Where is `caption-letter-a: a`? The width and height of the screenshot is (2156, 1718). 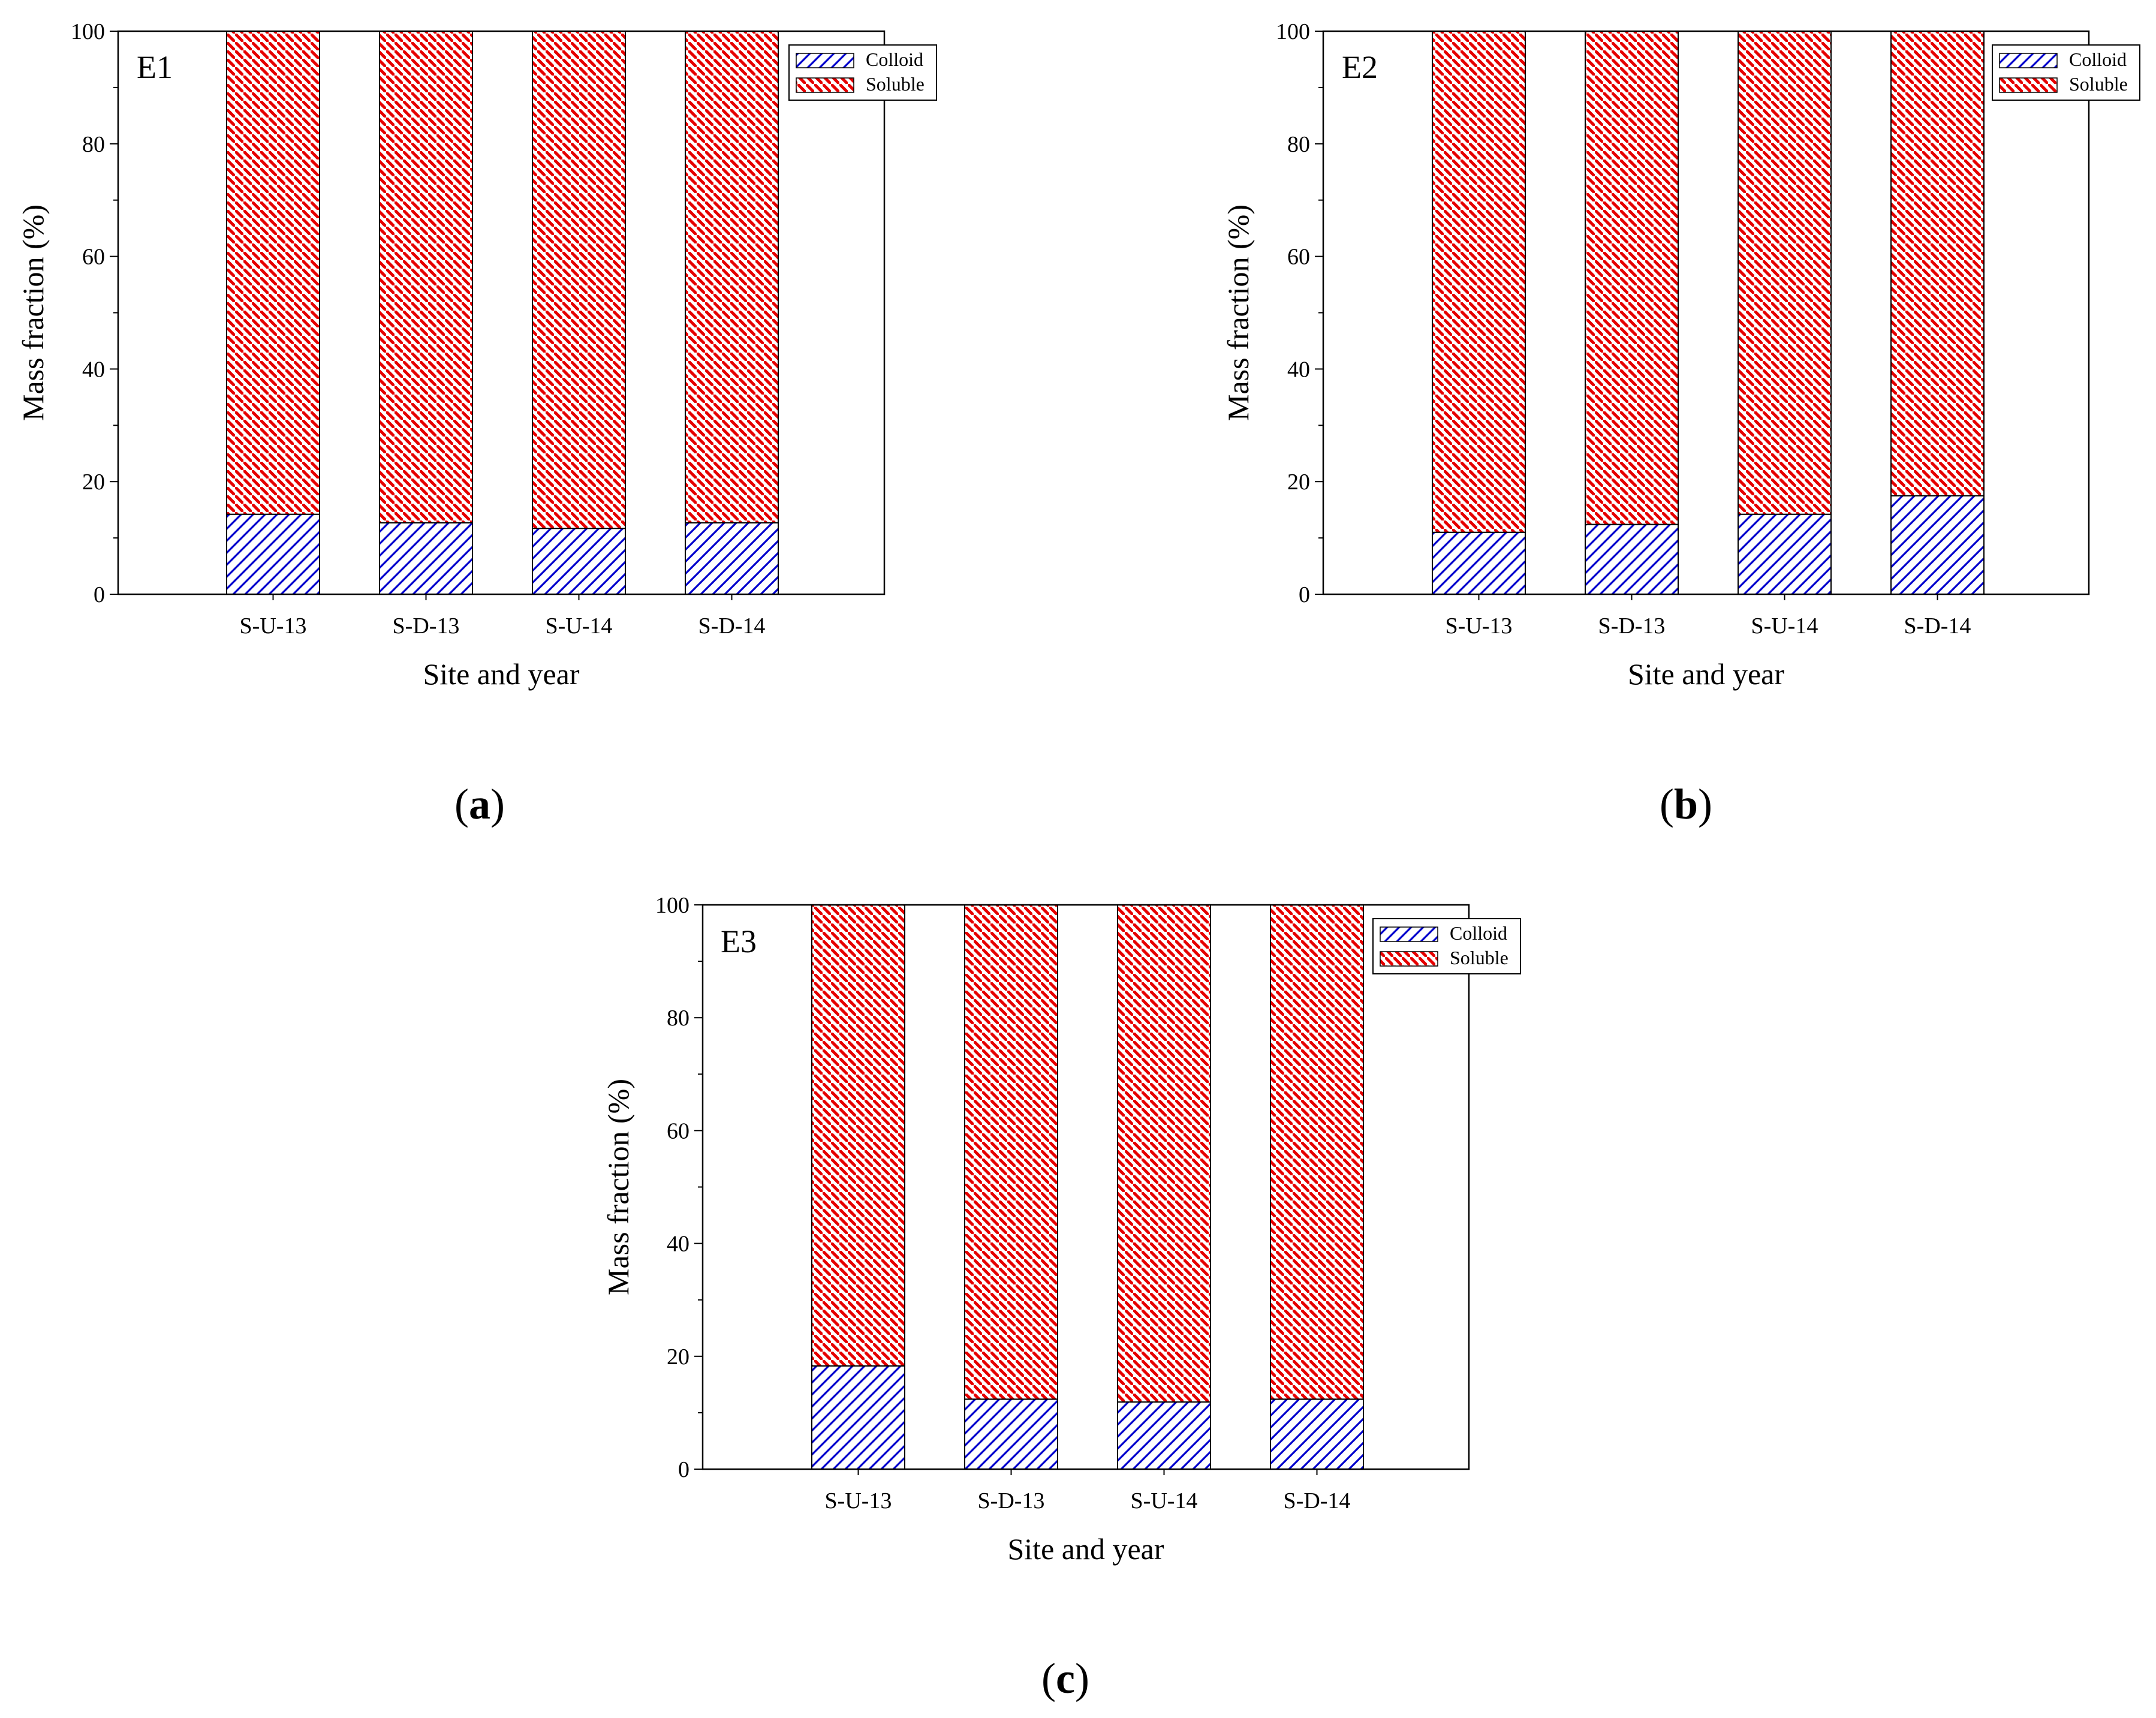 caption-letter-a: a is located at coordinates (479, 804).